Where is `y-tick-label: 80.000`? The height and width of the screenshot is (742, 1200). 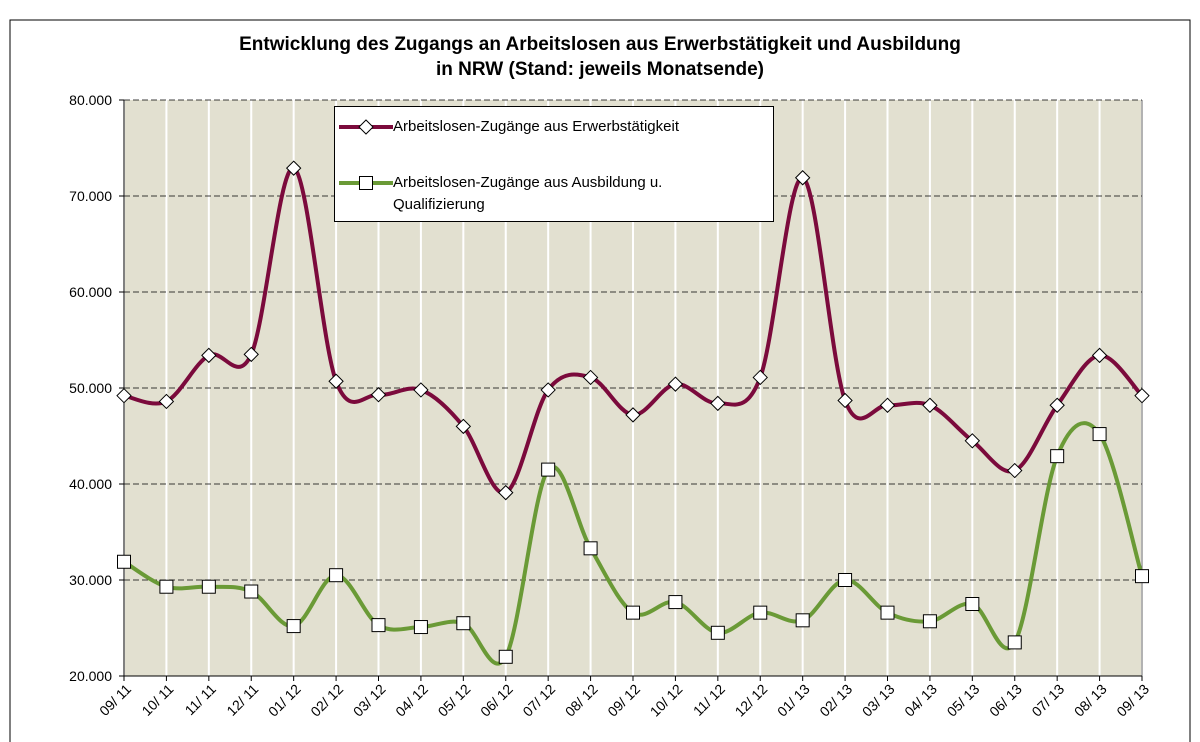 y-tick-label: 80.000 is located at coordinates (90, 100).